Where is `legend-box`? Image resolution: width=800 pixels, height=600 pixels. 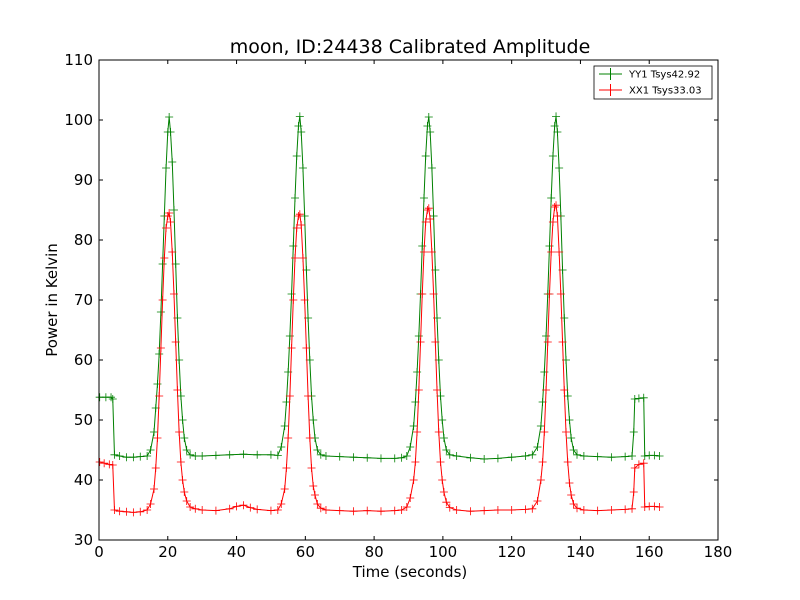
legend-box is located at coordinates (653, 82).